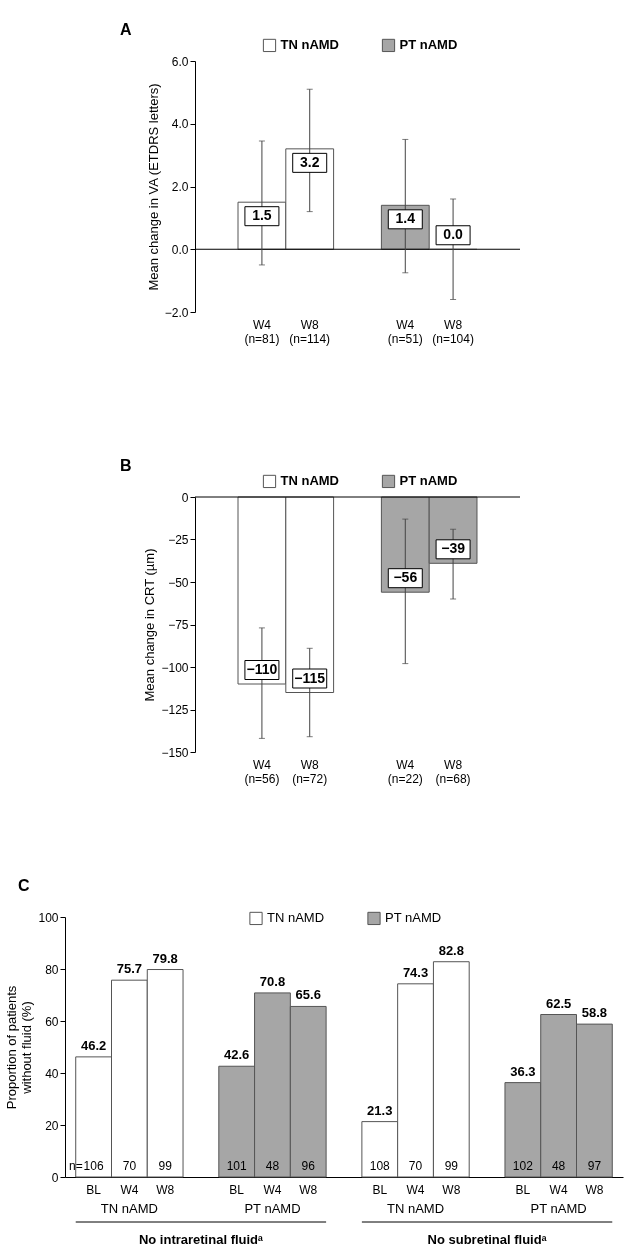 This screenshot has width=631, height=1250. Describe the element at coordinates (52, 1125) in the screenshot. I see `y-tick-label: 20` at that location.